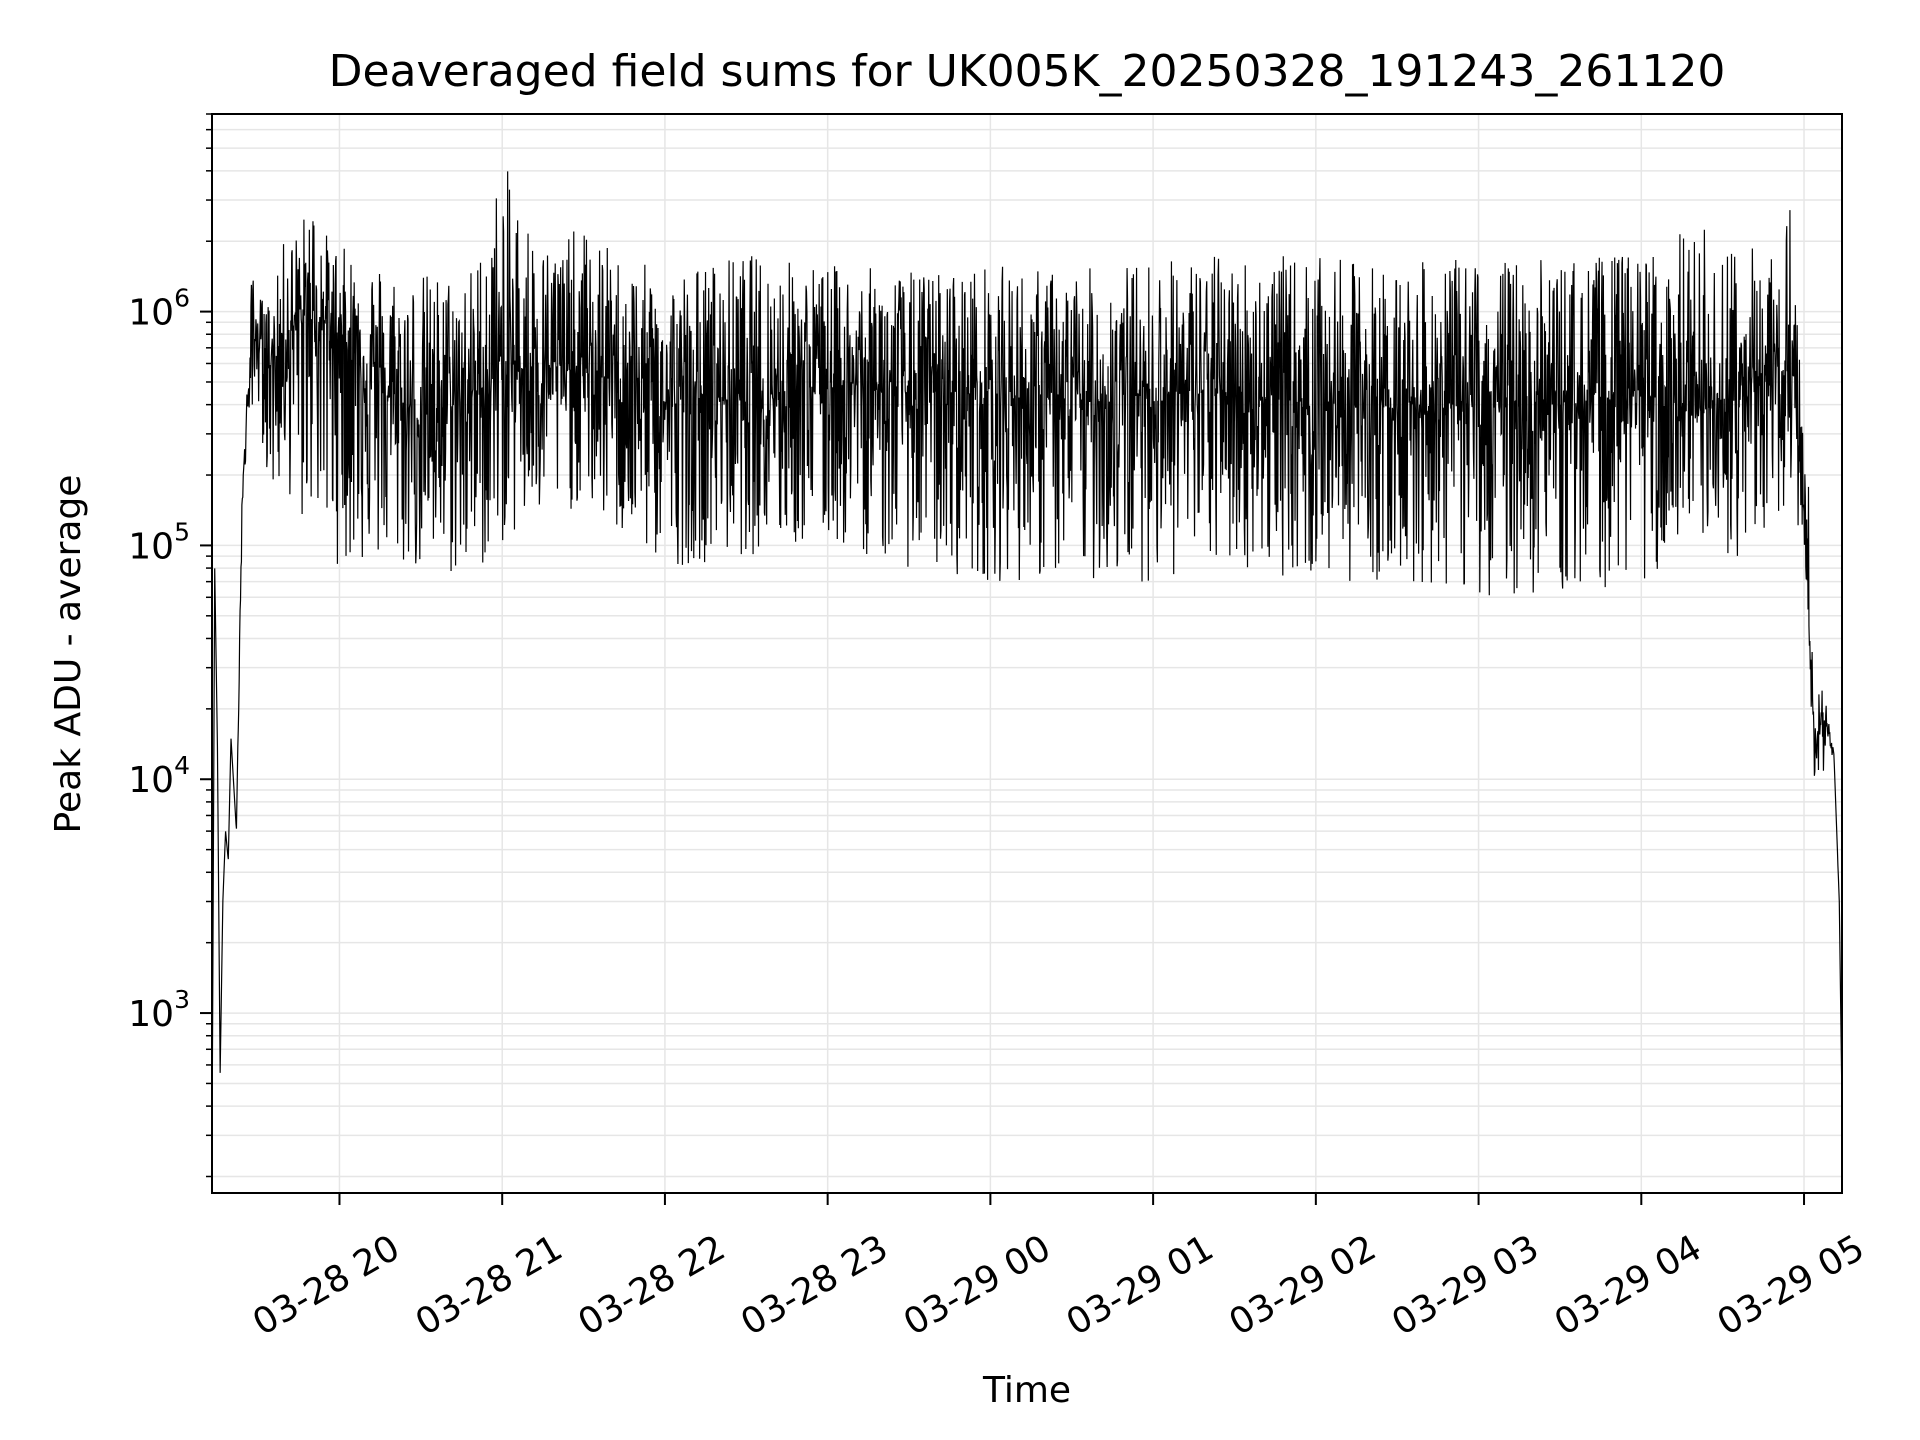 The height and width of the screenshot is (1440, 1920). What do you see at coordinates (159, 776) in the screenshot?
I see `y-tick-label: 10⁴` at bounding box center [159, 776].